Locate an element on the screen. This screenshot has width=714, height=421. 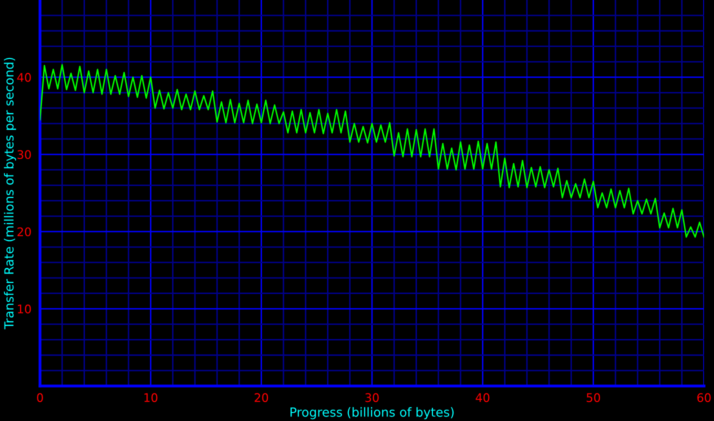
x-tick-label: 10 is located at coordinates (151, 397).